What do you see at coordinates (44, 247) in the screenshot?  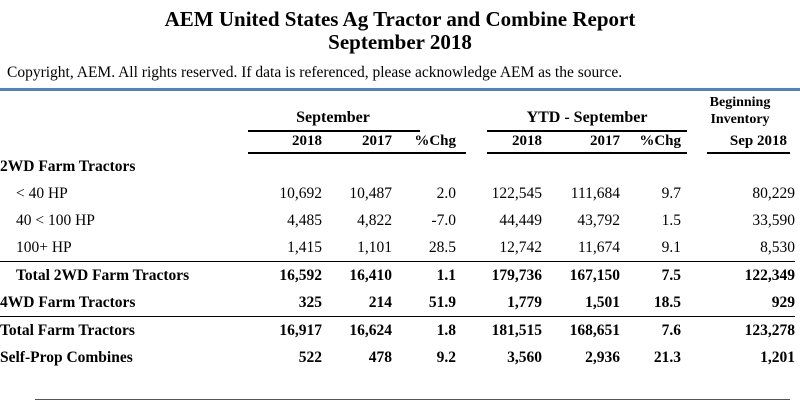 I see `row-label: 100+ HP` at bounding box center [44, 247].